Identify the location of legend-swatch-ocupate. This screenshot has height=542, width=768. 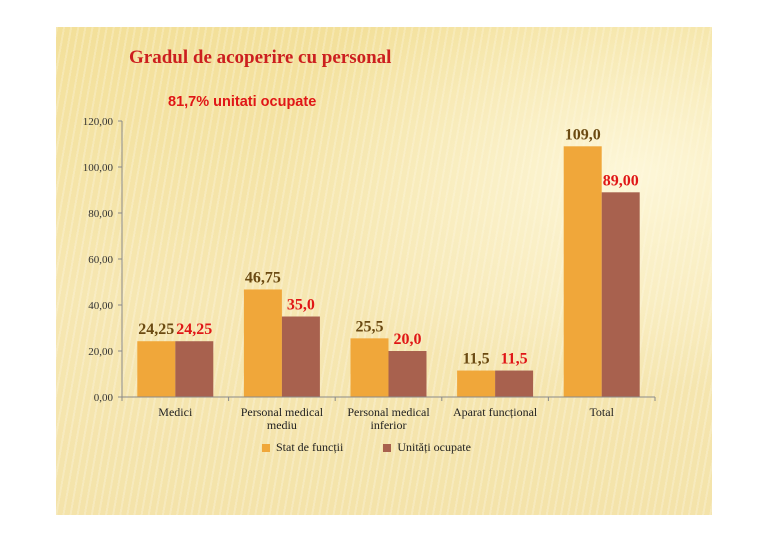
(387, 447).